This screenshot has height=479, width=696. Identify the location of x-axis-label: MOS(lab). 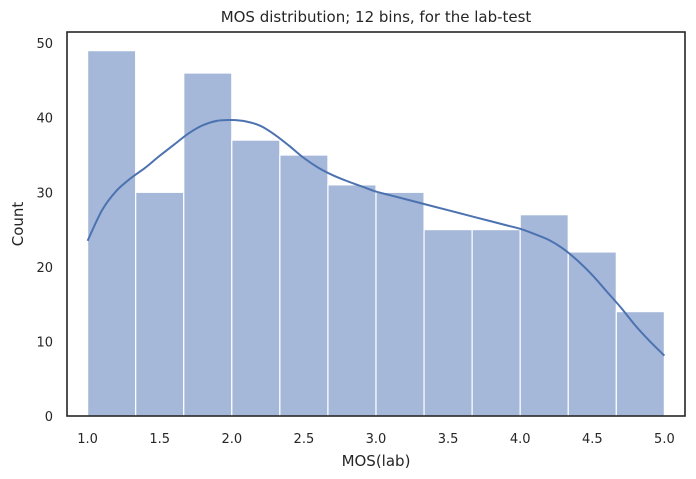
(376, 461).